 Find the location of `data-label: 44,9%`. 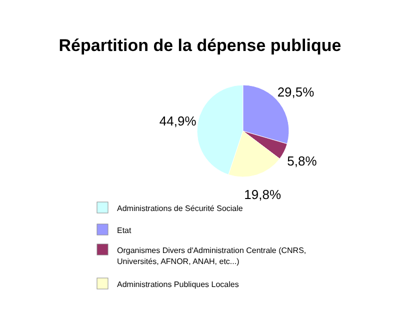

data-label: 44,9% is located at coordinates (178, 120).